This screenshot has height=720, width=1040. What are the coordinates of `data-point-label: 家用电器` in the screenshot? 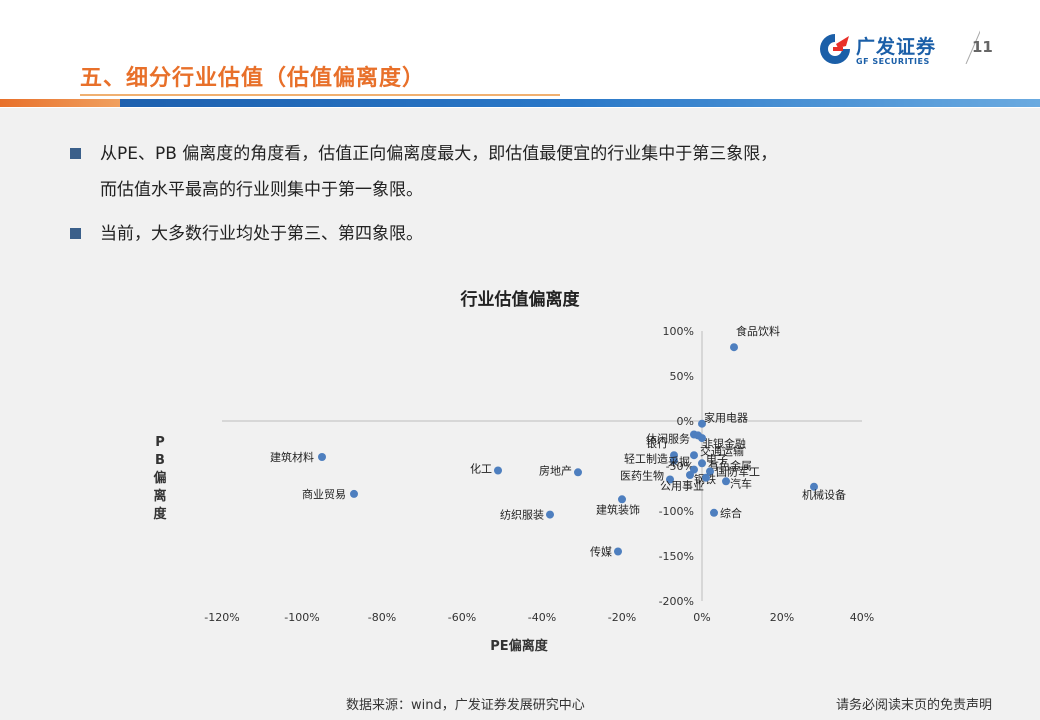 It's located at (726, 418).